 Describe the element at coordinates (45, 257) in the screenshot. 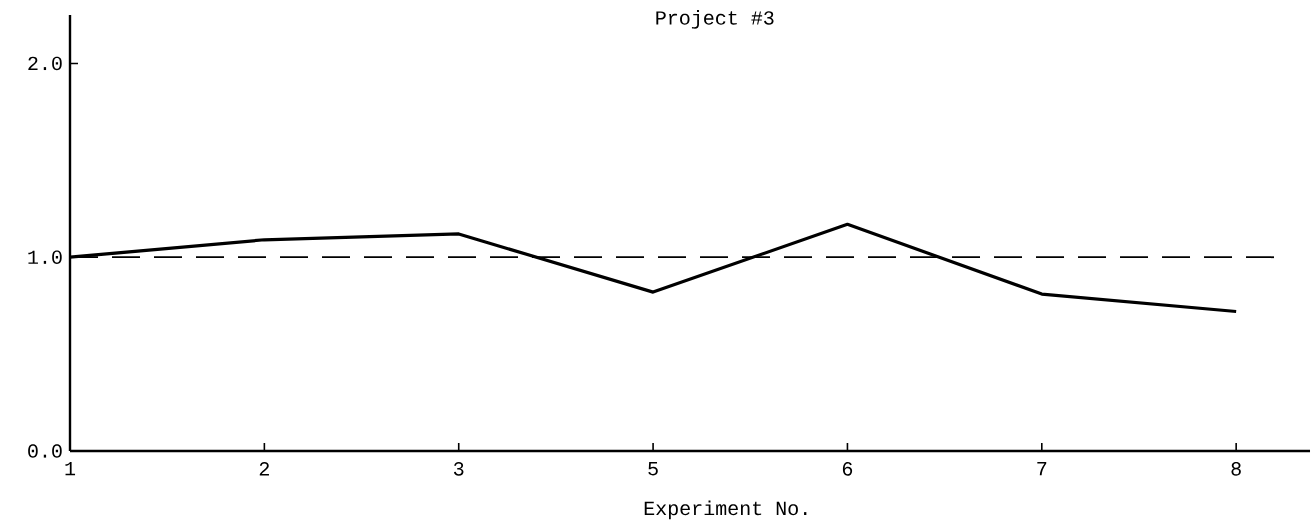

I see `y-tick-label: 1.0` at that location.